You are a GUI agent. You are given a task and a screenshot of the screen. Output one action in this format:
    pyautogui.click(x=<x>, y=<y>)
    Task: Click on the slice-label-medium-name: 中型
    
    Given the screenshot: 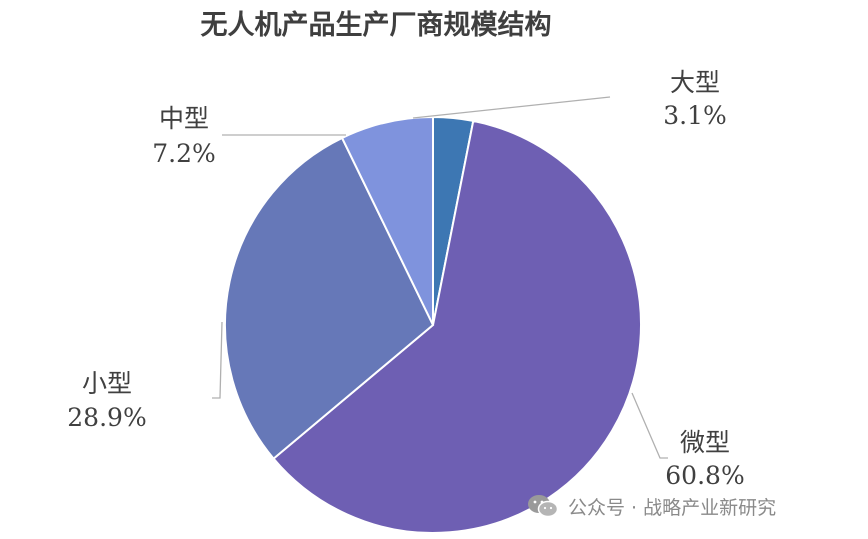 What is the action you would take?
    pyautogui.click(x=184, y=118)
    